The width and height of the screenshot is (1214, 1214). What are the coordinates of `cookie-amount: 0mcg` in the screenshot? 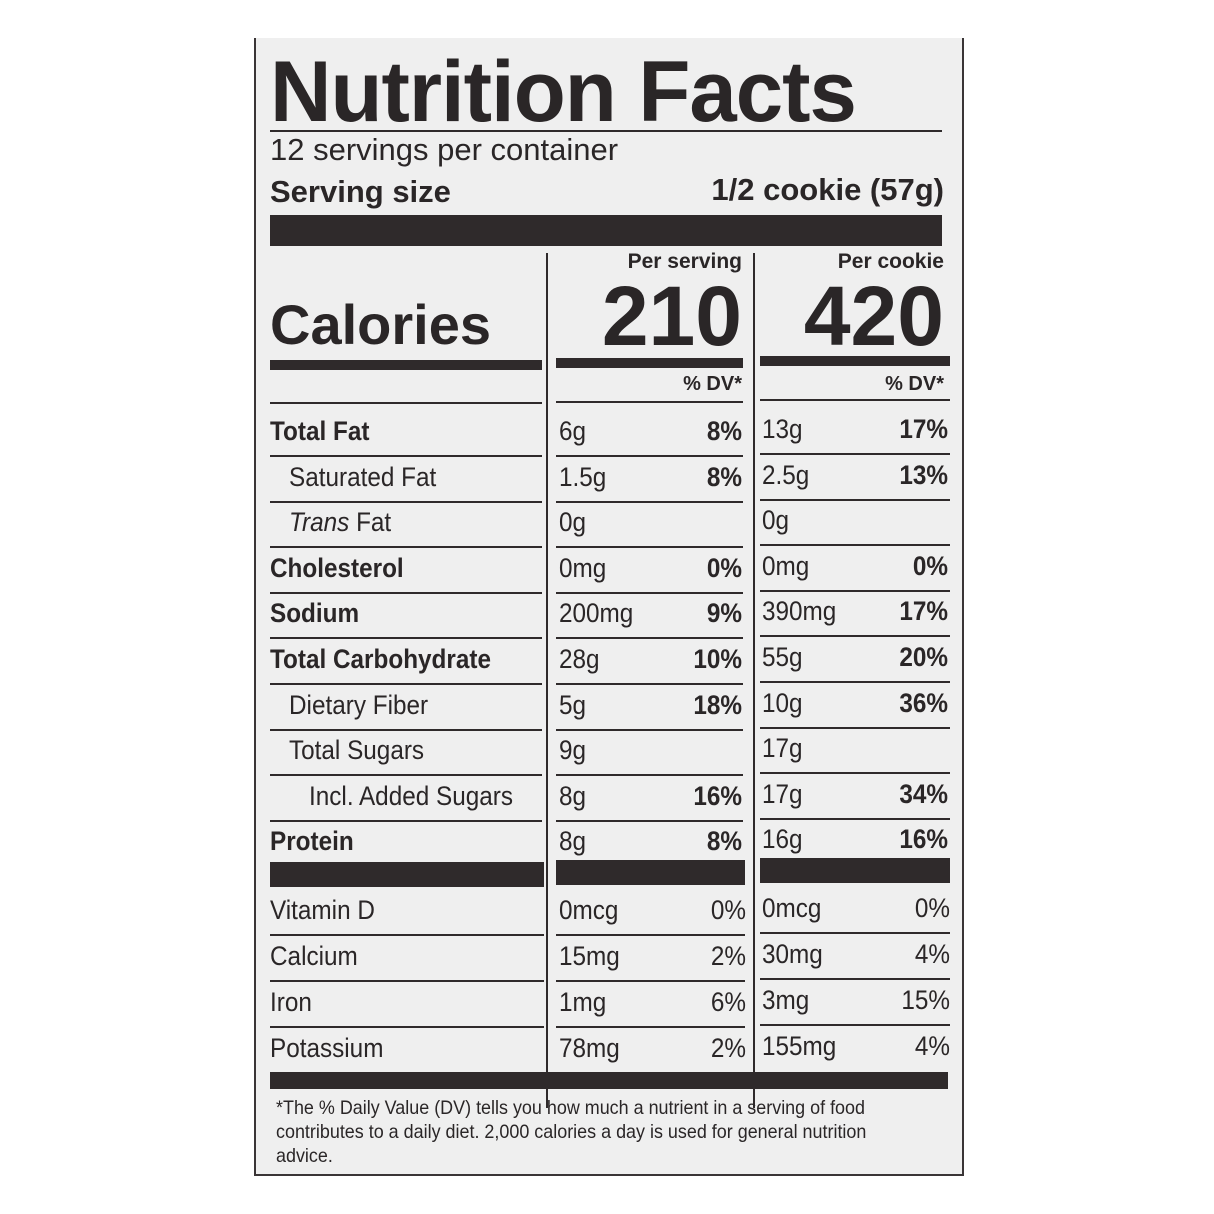 It's located at (792, 908).